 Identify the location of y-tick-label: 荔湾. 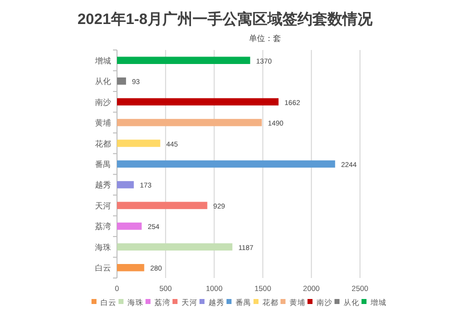
(103, 227).